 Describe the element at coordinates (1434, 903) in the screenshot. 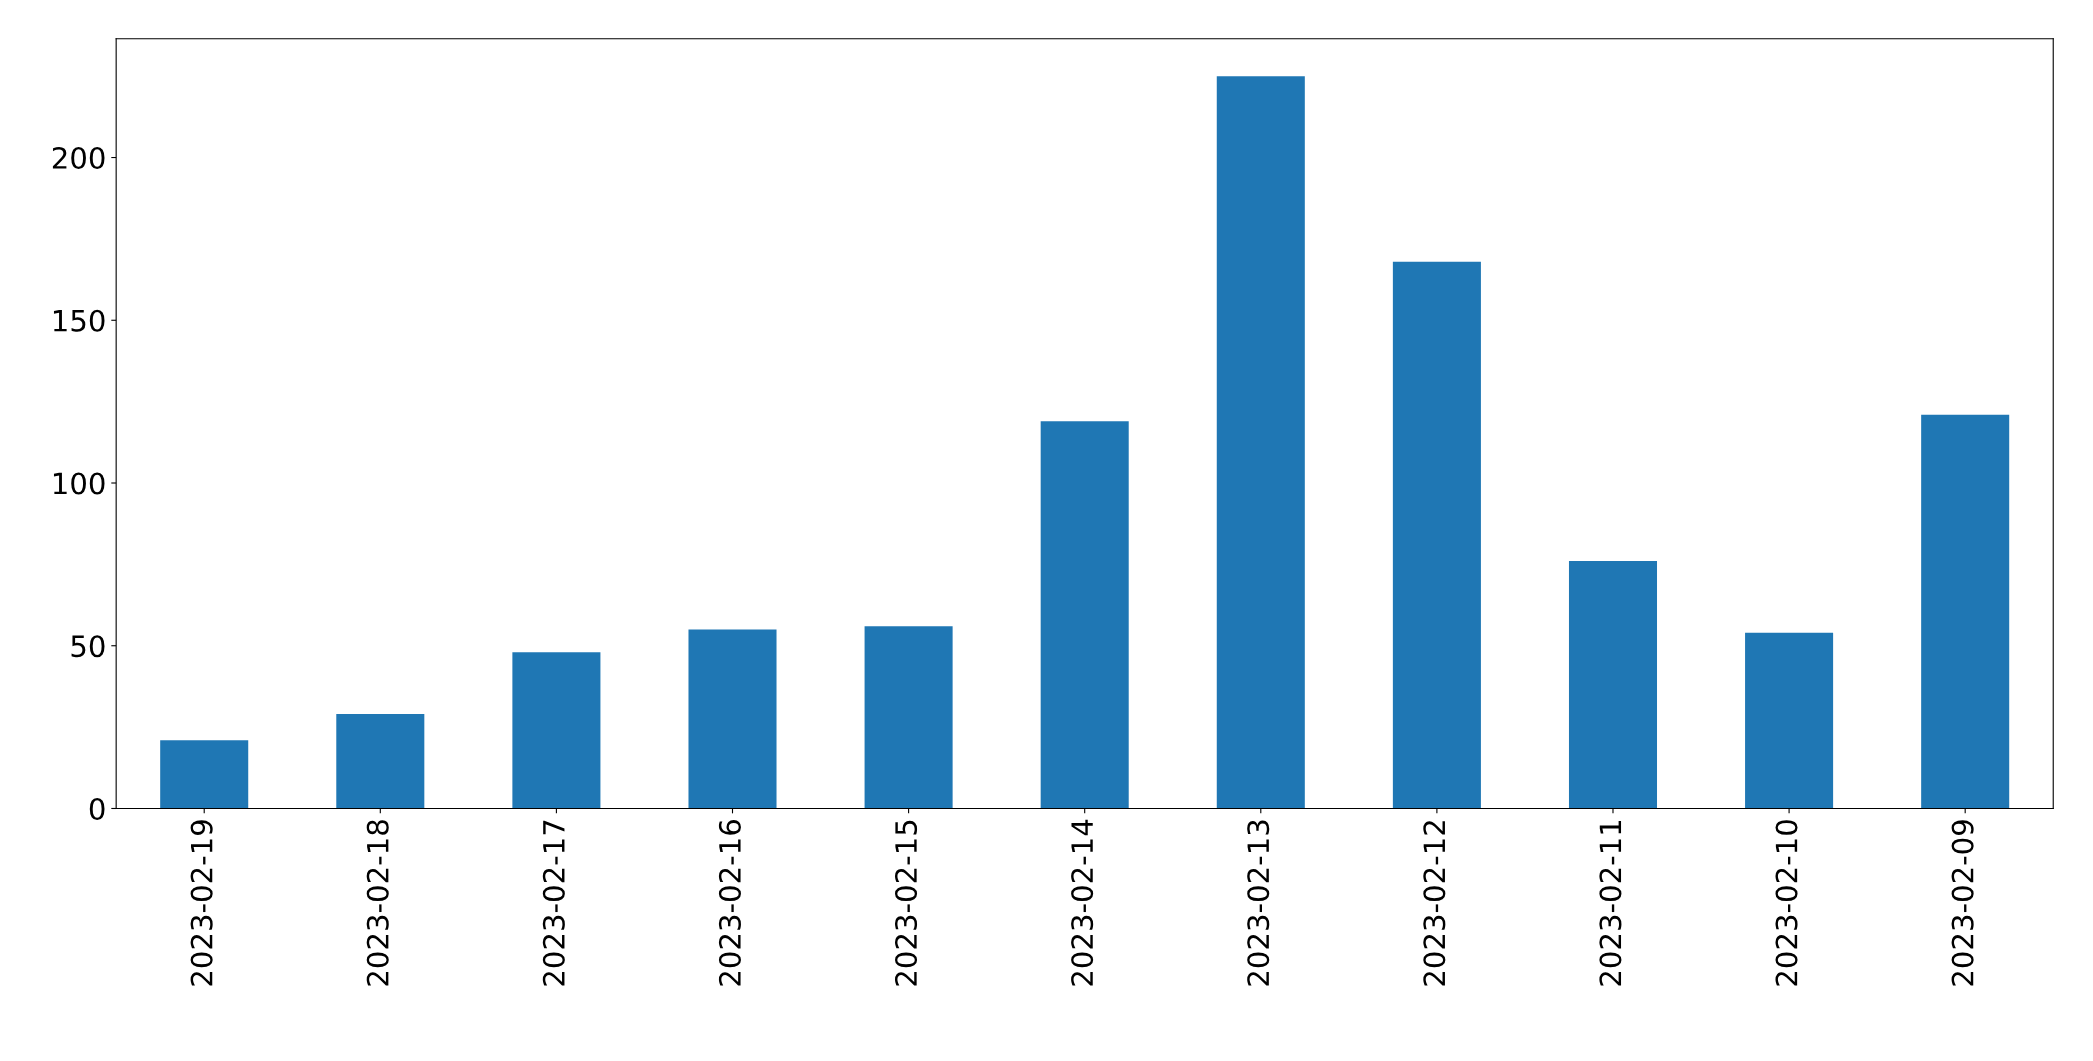

I see `x-tick-label: 2023-02-12` at that location.